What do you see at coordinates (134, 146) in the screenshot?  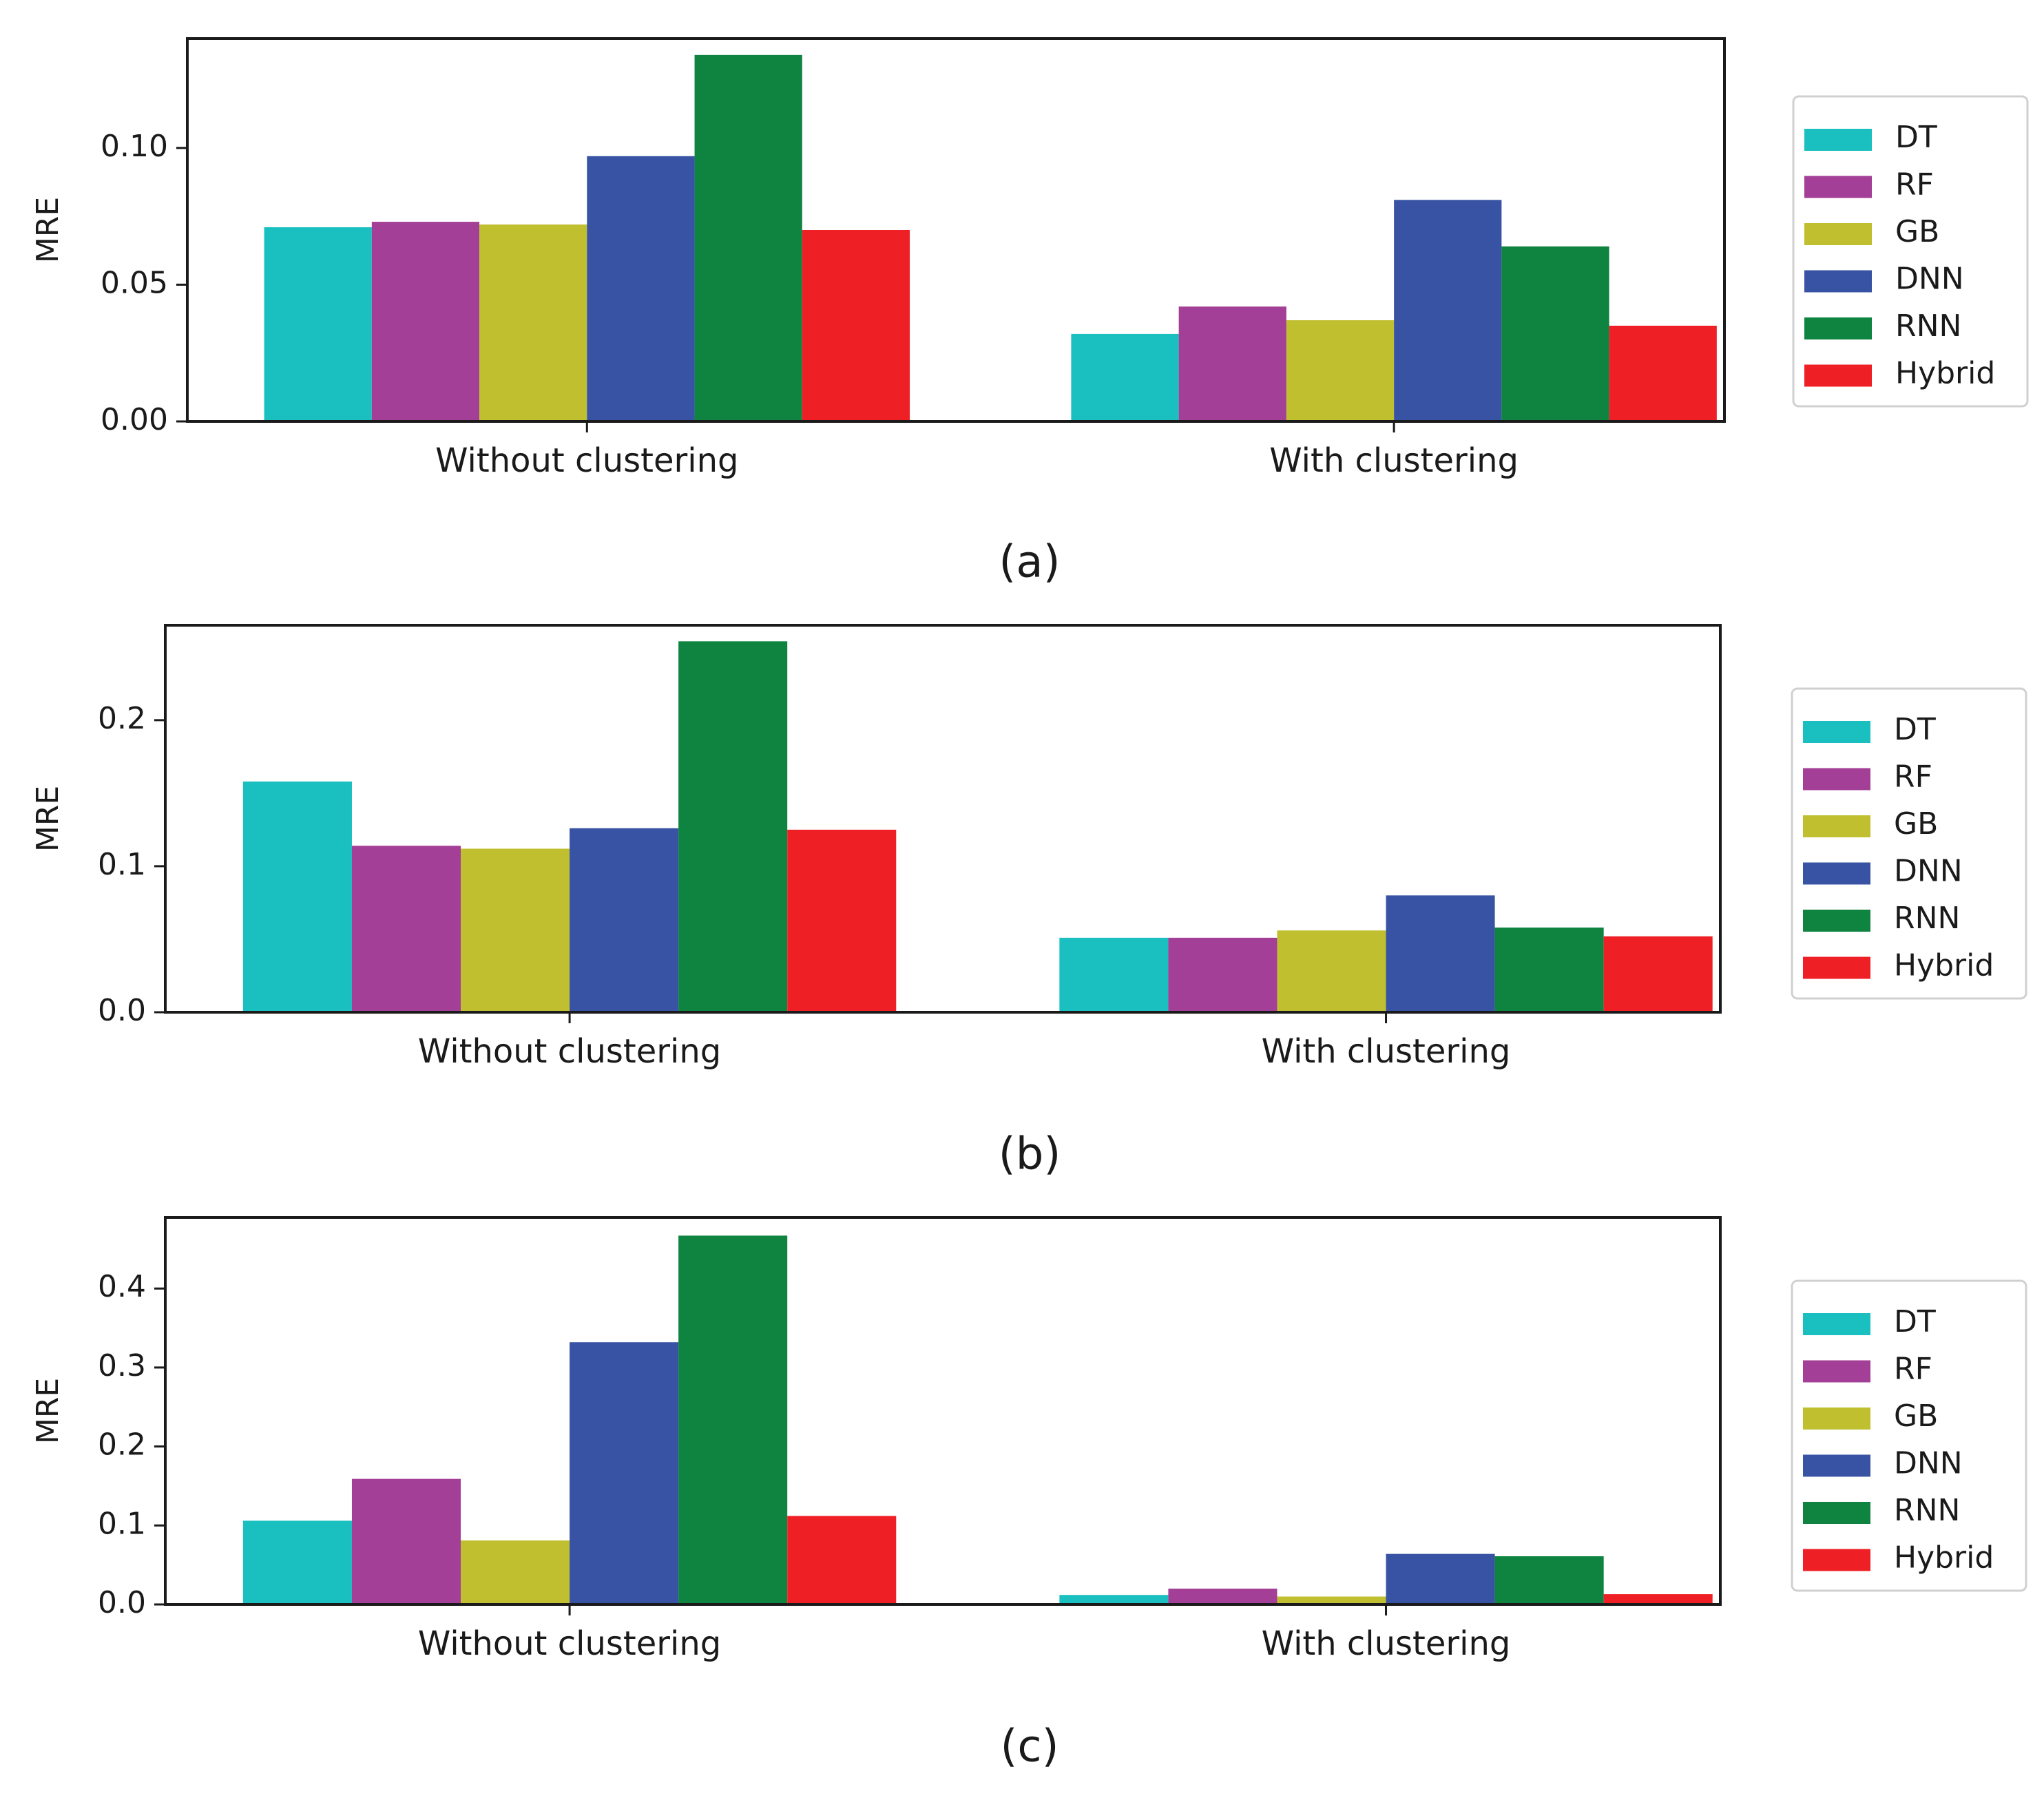 I see `y-tick-label: 0.10` at bounding box center [134, 146].